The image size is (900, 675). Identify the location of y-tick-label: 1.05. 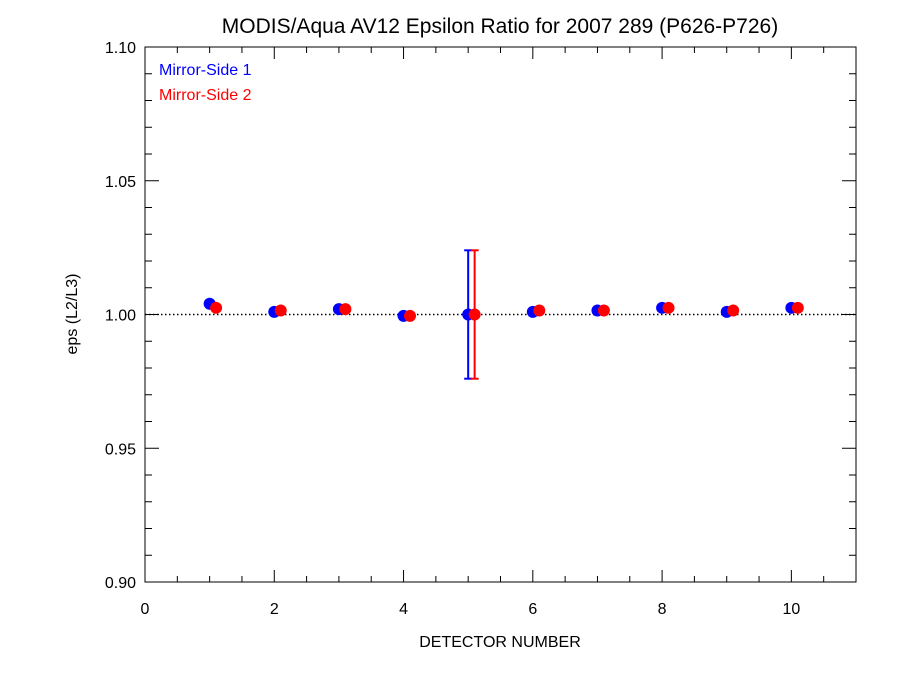
(120, 182).